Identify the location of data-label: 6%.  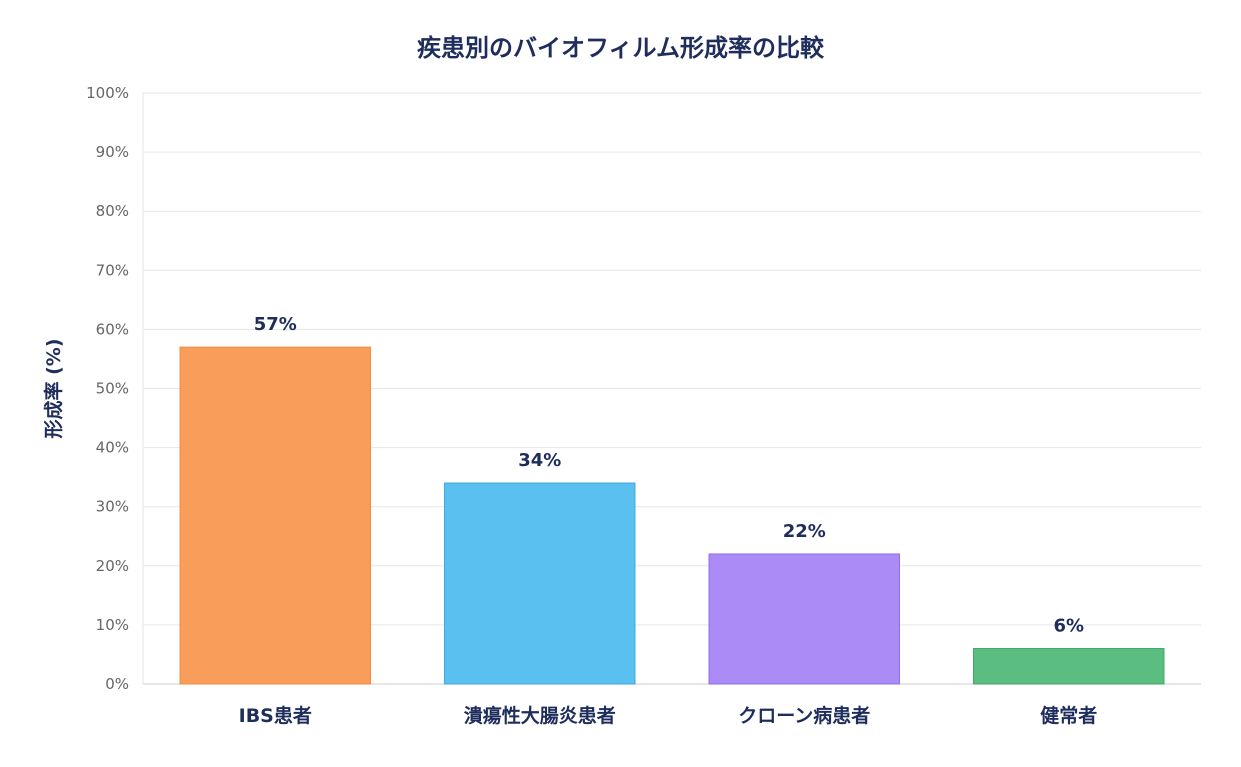
(1068, 626).